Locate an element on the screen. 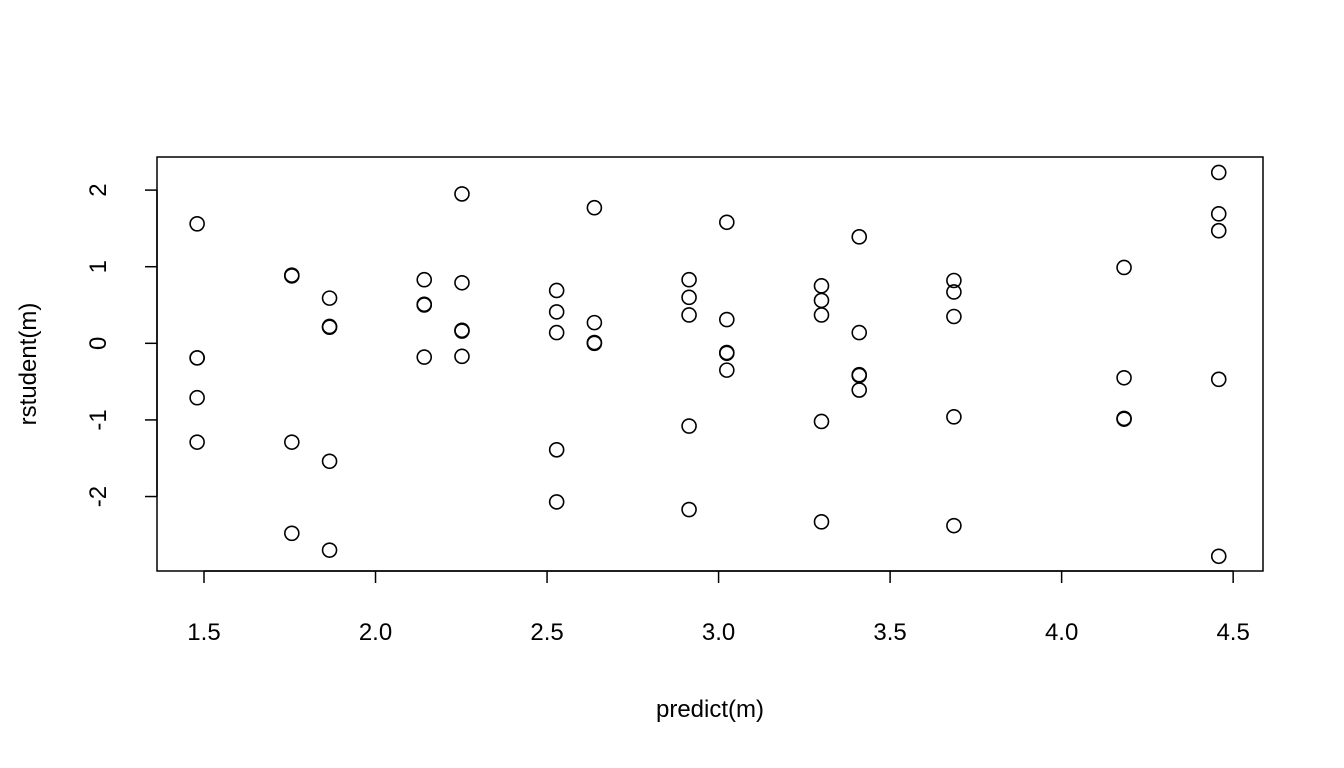 The image size is (1344, 768). y-tick-label: 2 is located at coordinates (98, 189).